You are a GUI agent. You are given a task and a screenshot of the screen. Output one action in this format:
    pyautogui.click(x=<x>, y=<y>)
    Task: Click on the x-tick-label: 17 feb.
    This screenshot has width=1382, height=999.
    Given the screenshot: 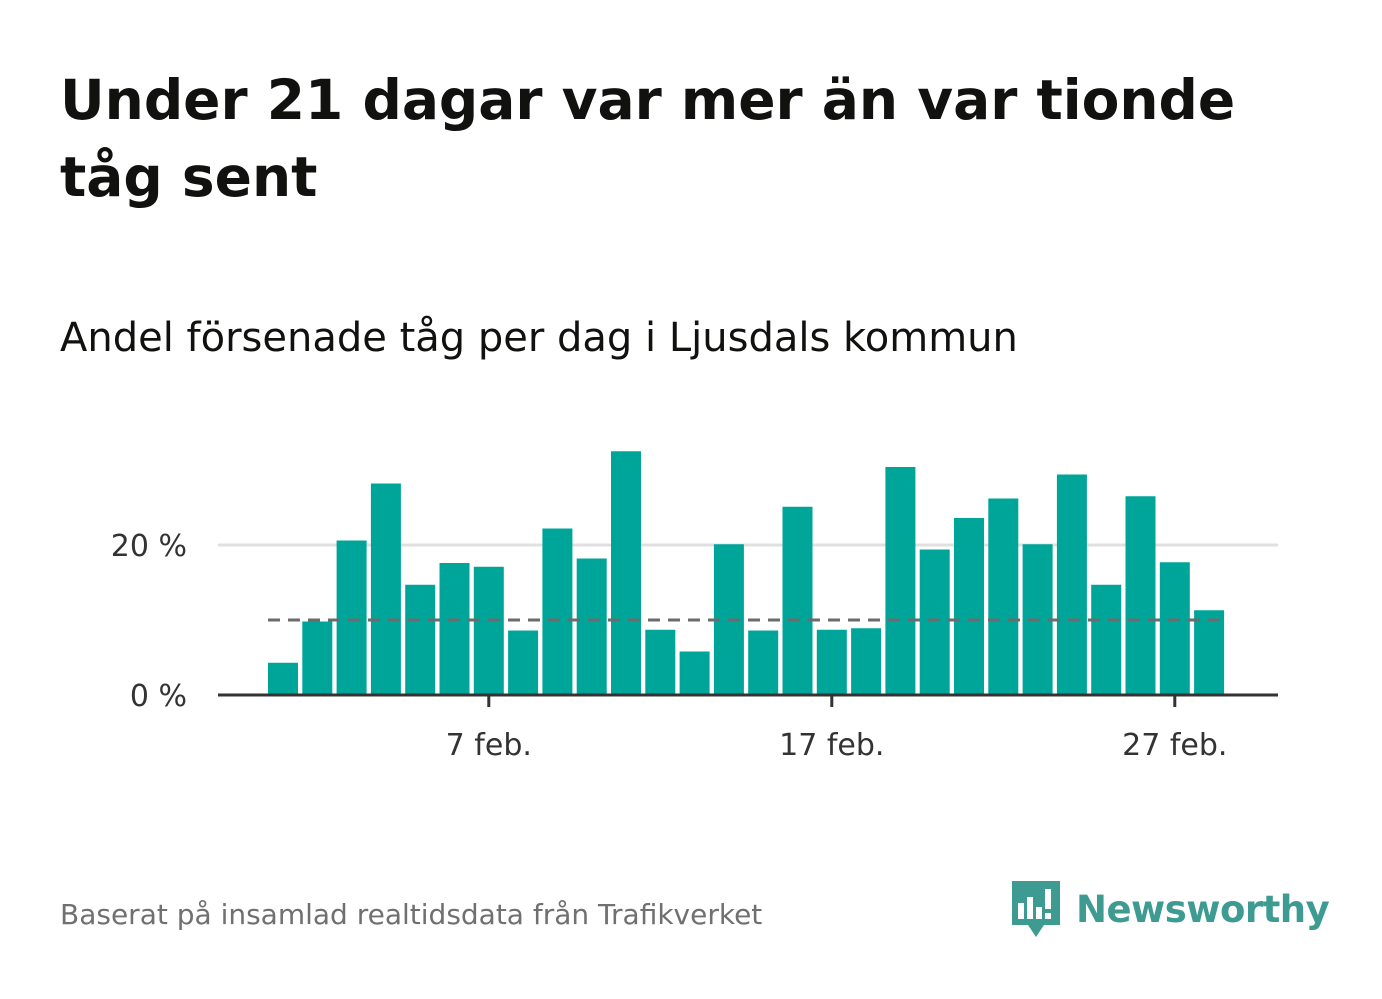 What is the action you would take?
    pyautogui.click(x=831, y=745)
    